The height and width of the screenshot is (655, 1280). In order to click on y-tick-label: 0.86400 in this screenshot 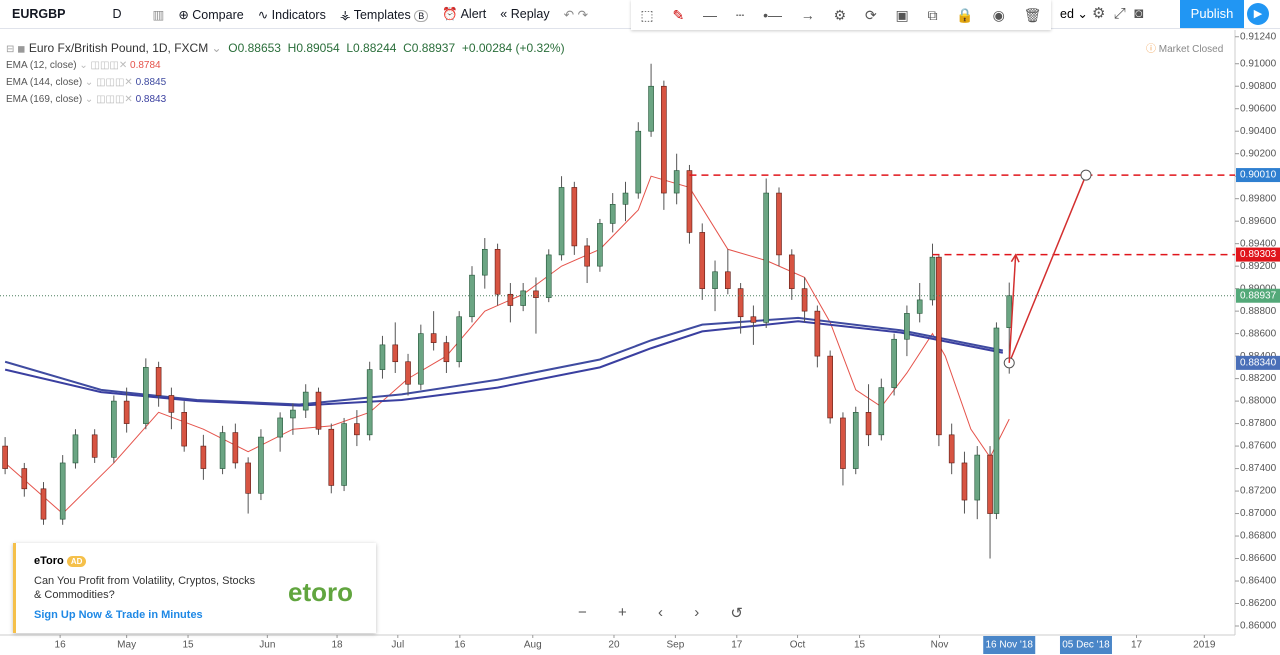, I will do `click(1258, 581)`.